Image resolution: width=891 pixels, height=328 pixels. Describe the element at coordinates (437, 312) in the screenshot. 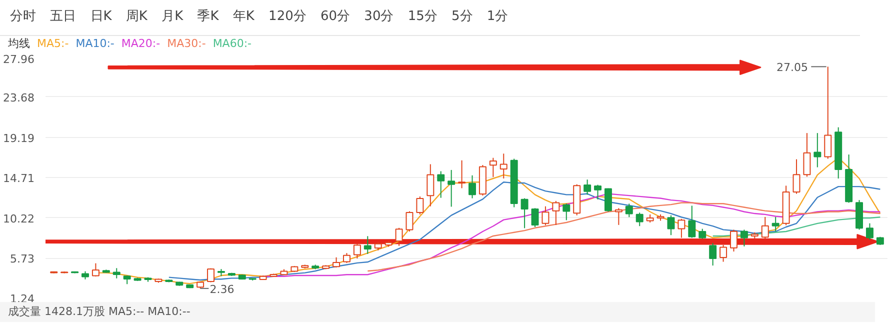

I see `text: 成交量 1428.1万股 MA5:-- MA10:--` at that location.